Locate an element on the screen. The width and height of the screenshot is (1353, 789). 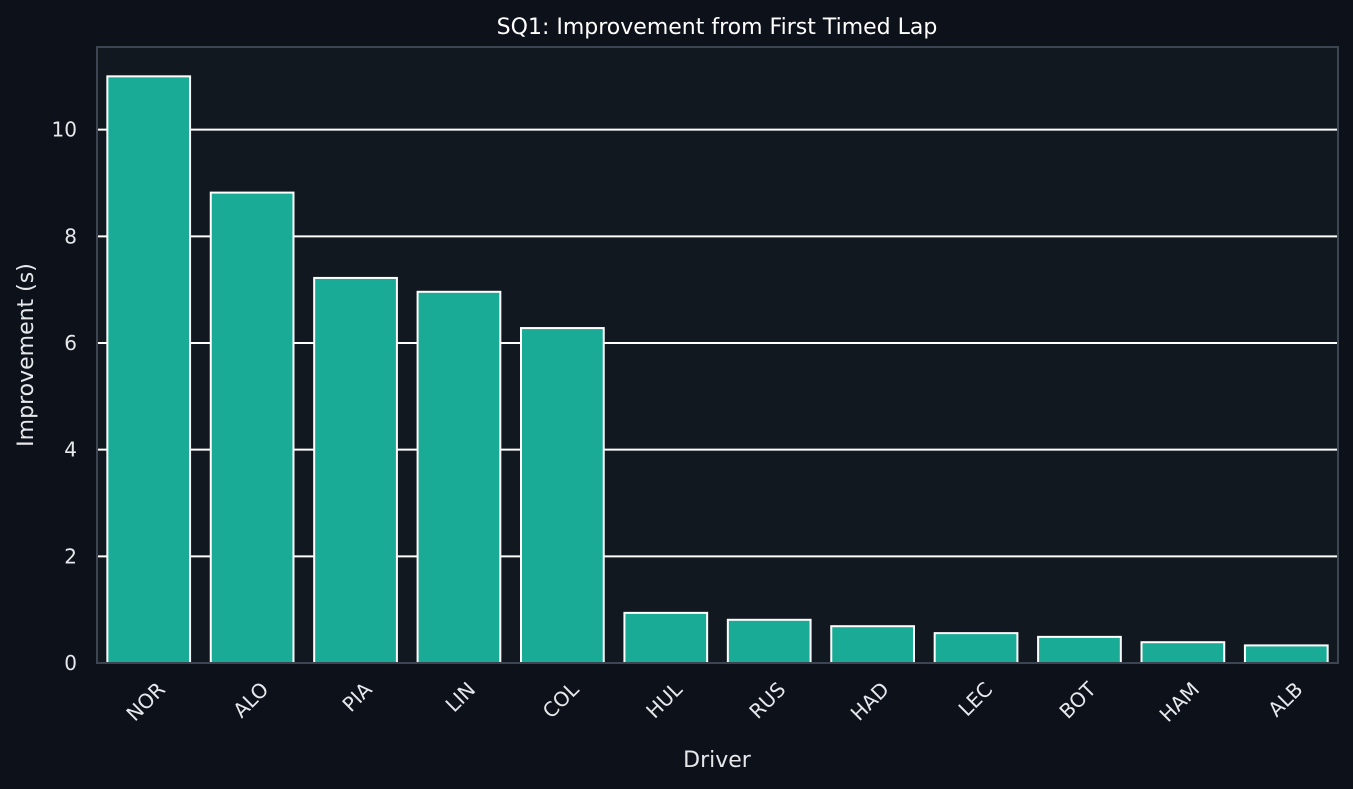
bar-had is located at coordinates (872, 645).